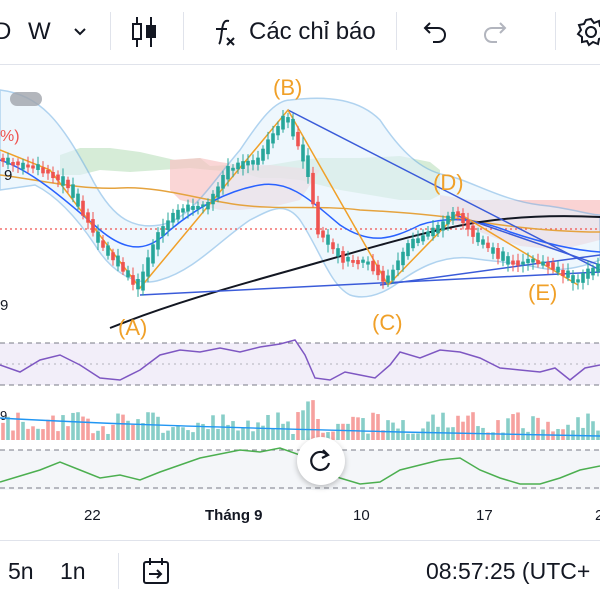 This screenshot has width=600, height=601. What do you see at coordinates (5, 32) in the screenshot?
I see `interval-d-button: D` at bounding box center [5, 32].